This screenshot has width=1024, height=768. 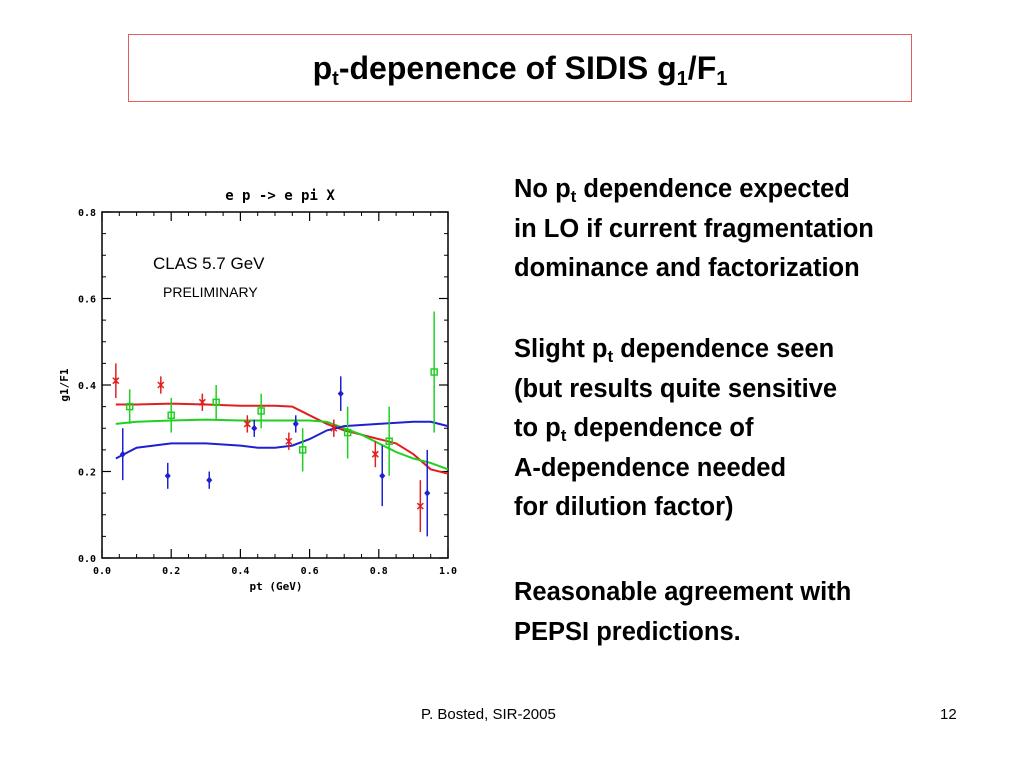 What do you see at coordinates (627, 631) in the screenshot?
I see `text-line: PEPSI predictions.` at bounding box center [627, 631].